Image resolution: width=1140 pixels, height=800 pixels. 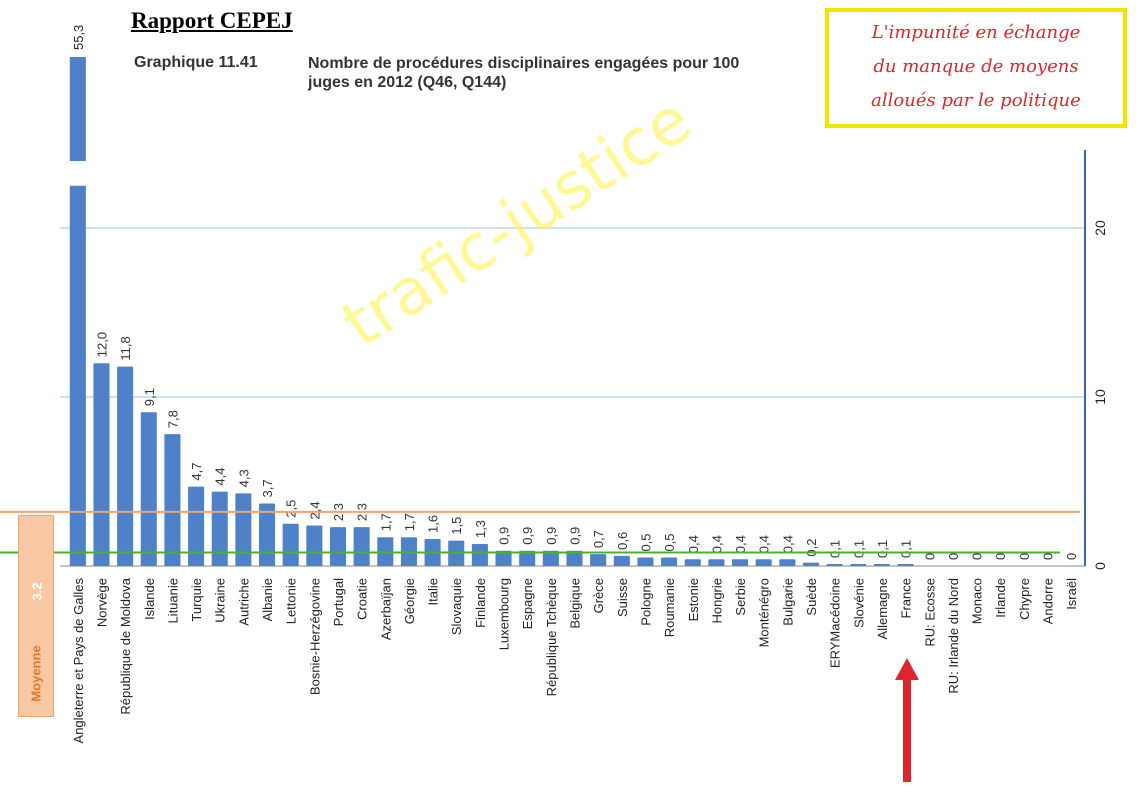 What do you see at coordinates (78, 661) in the screenshot?
I see `category-label: Angleterre et Pays de Galles` at bounding box center [78, 661].